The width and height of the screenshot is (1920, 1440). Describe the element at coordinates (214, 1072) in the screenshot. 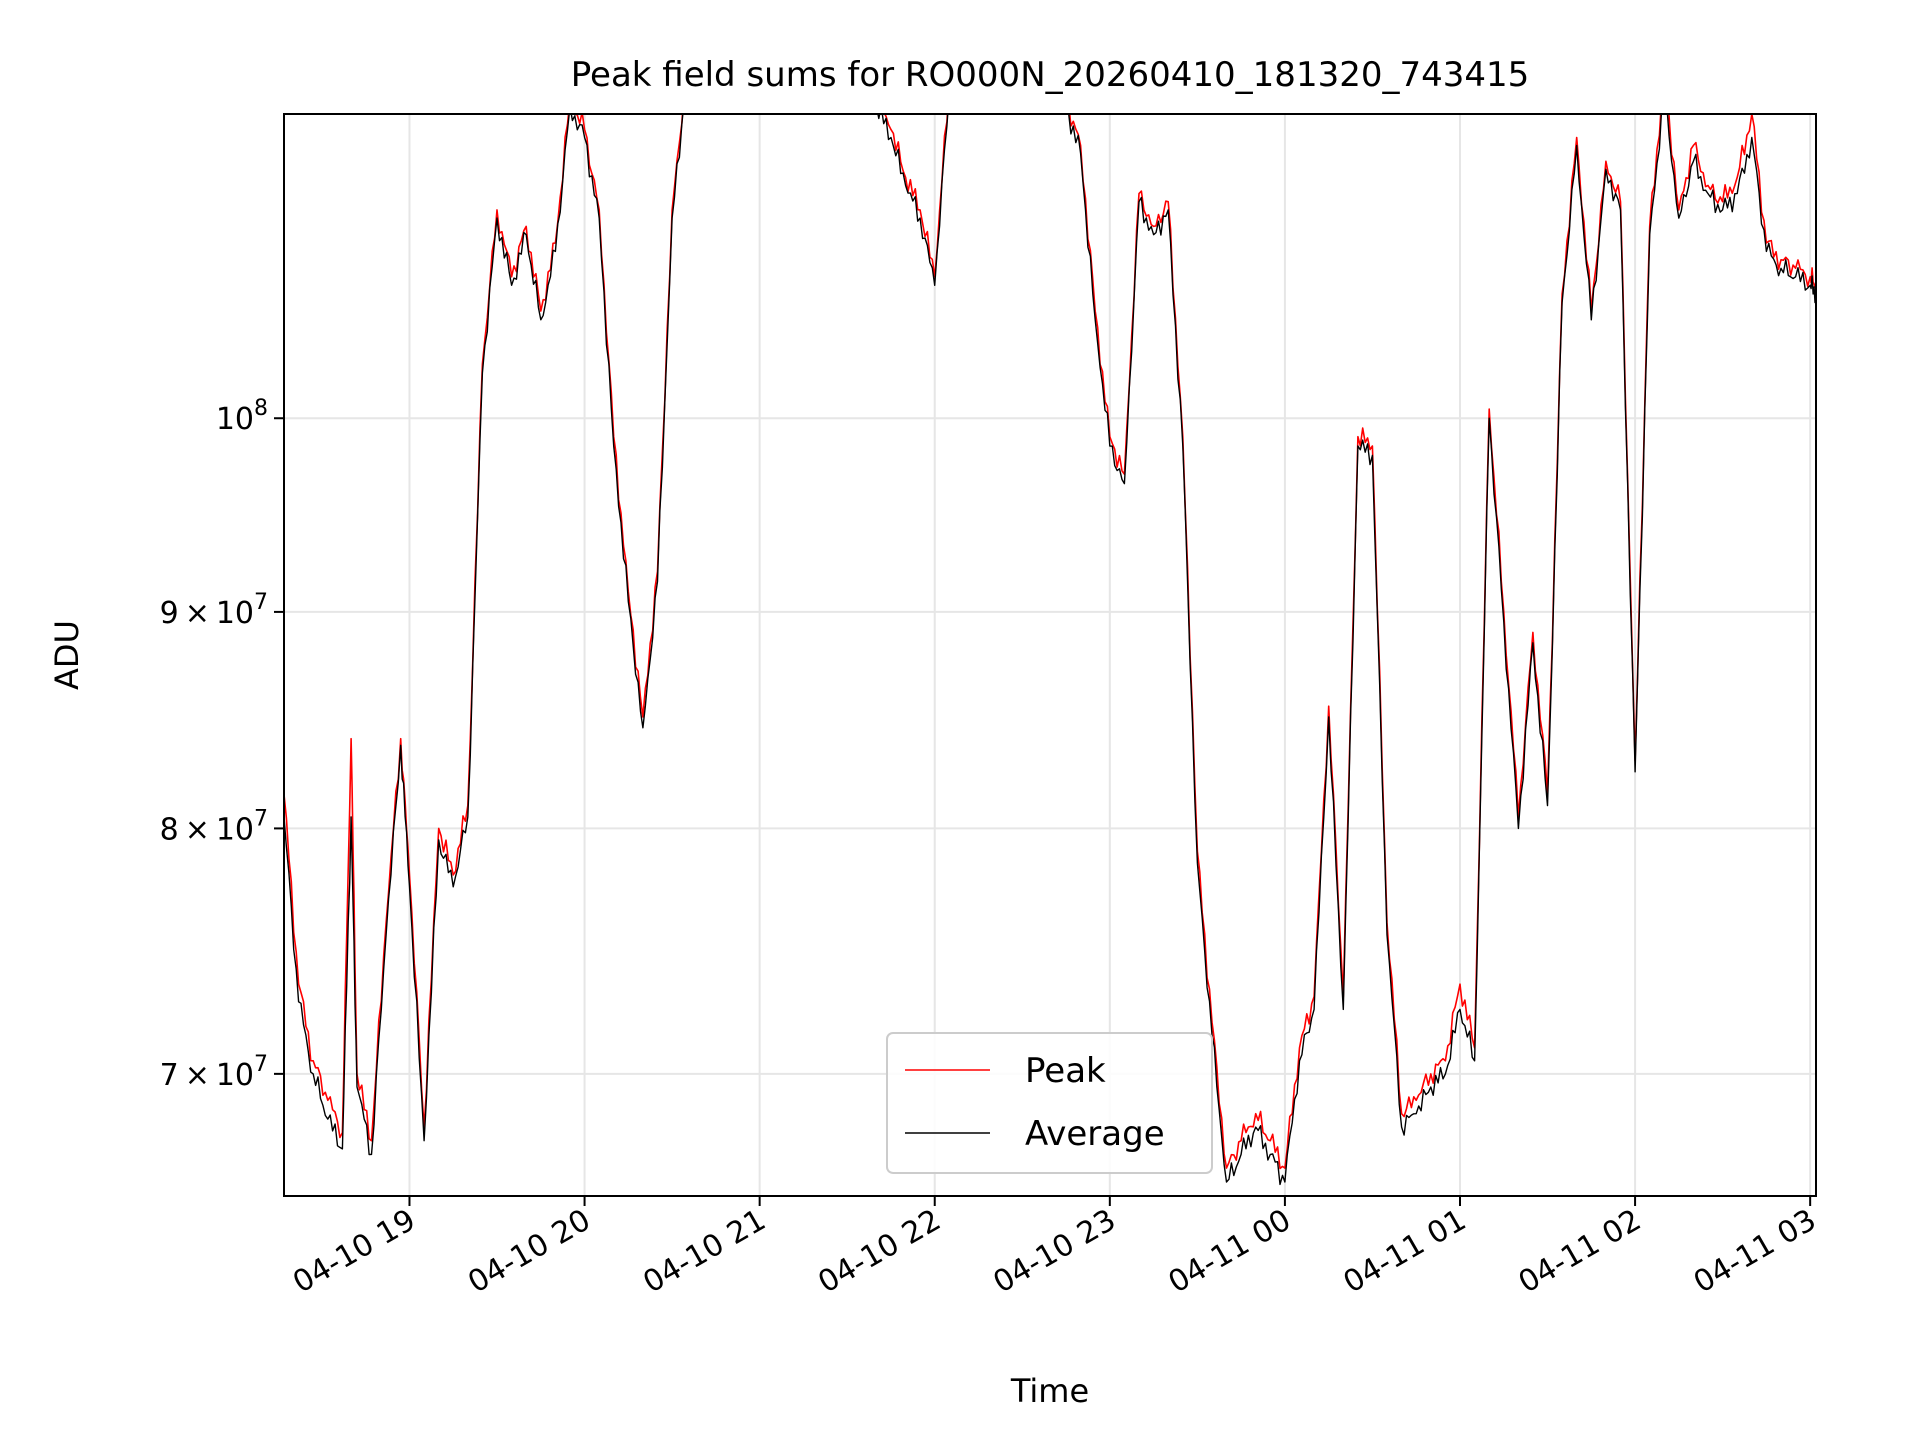

I see `y-tick-label: 7 × 10⁷` at that location.